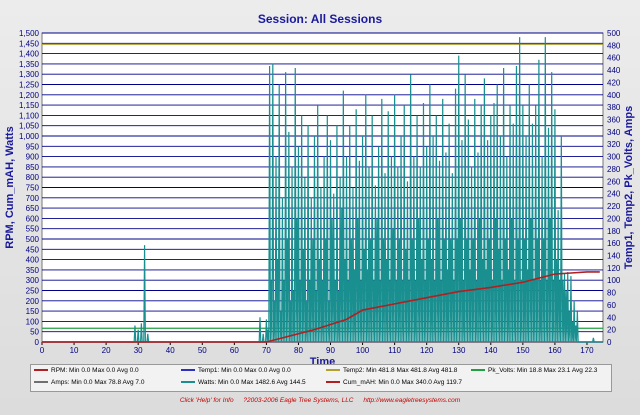 This screenshot has height=415, width=640. Describe the element at coordinates (33, 260) in the screenshot. I see `y-left-tick-label: 400` at that location.